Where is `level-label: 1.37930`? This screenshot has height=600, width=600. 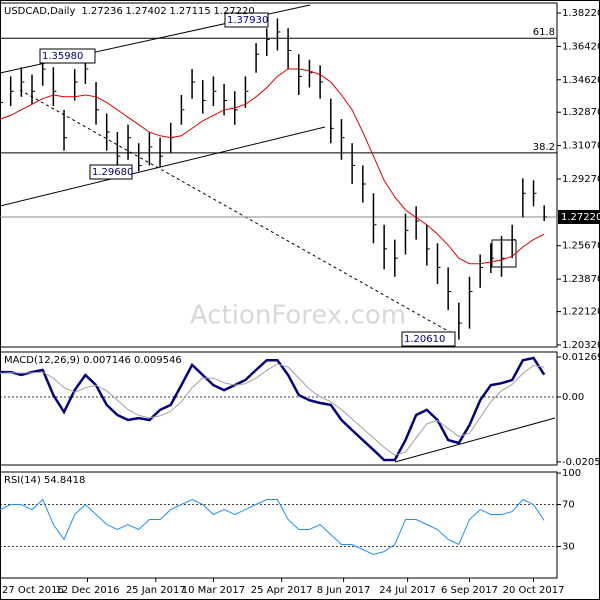
level-label: 1.37930 is located at coordinates (247, 20).